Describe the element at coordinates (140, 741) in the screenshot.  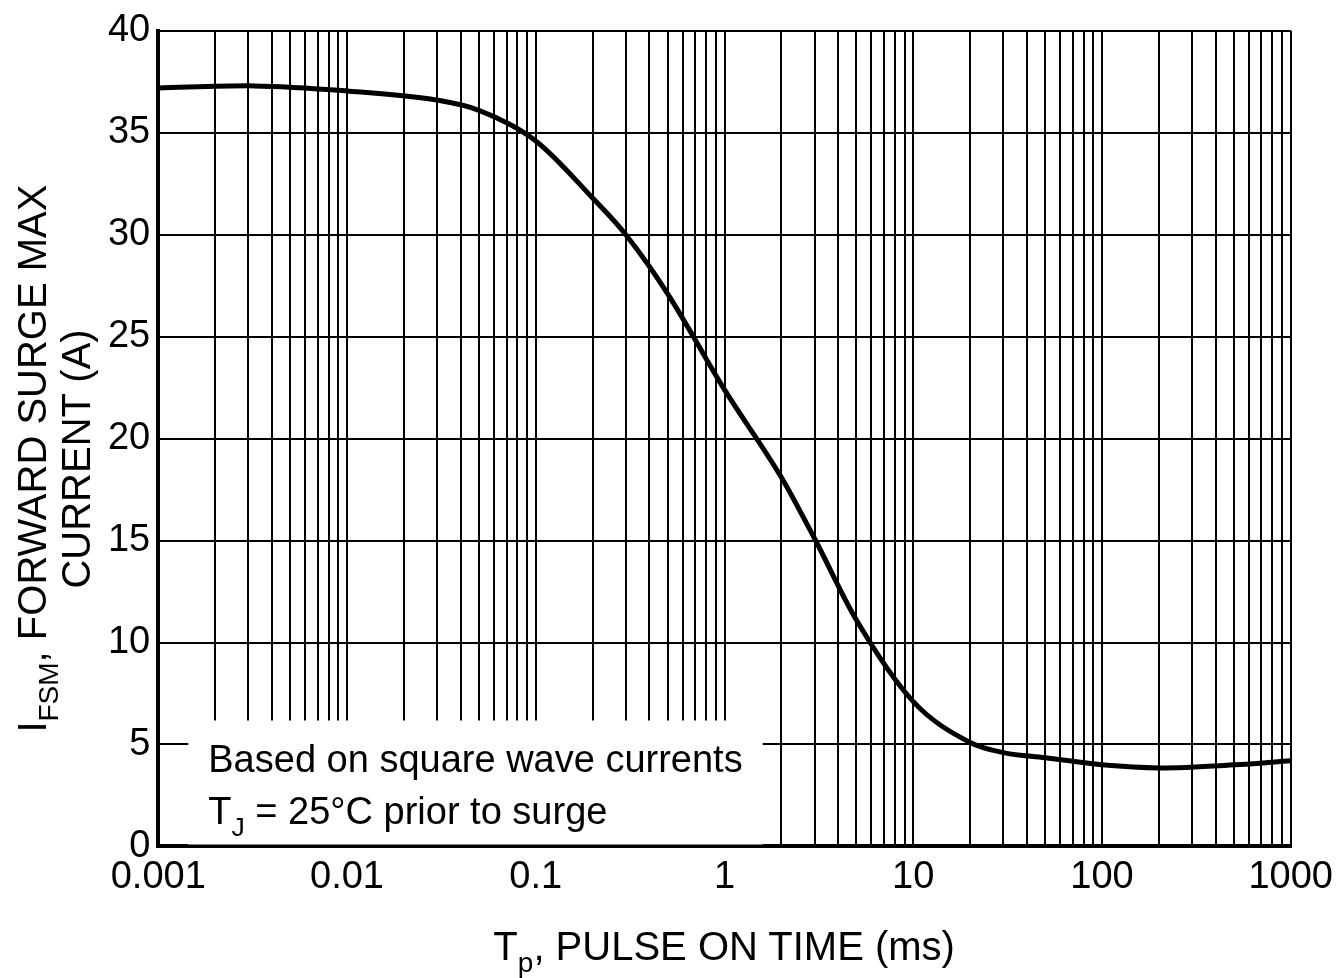
I see `y-tick-label: 5` at that location.